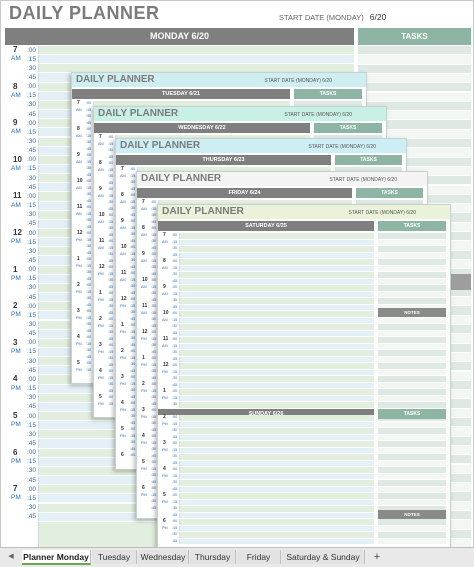  What do you see at coordinates (259, 557) in the screenshot?
I see `tab-friday: Friday` at bounding box center [259, 557].